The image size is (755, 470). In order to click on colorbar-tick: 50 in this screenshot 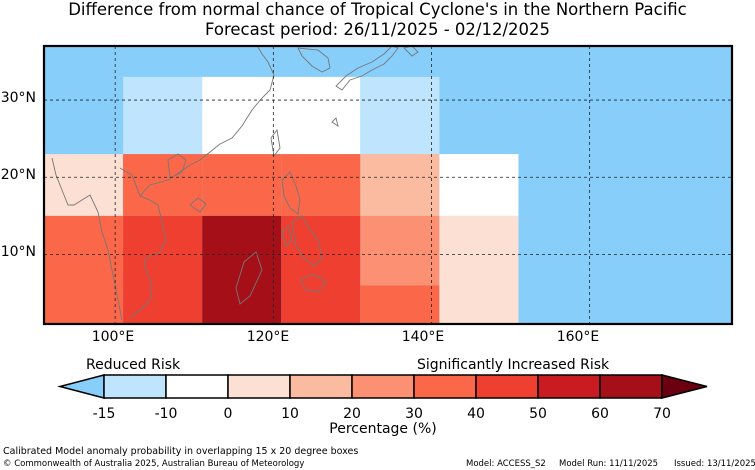, I will do `click(538, 414)`.